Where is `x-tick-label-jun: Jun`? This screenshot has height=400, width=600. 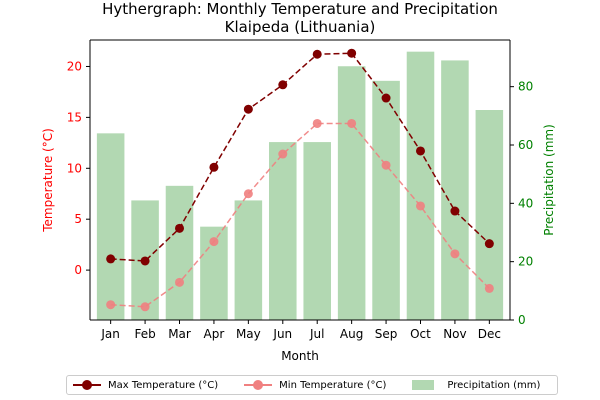
x-tick-label-jun: Jun is located at coordinates (282, 334).